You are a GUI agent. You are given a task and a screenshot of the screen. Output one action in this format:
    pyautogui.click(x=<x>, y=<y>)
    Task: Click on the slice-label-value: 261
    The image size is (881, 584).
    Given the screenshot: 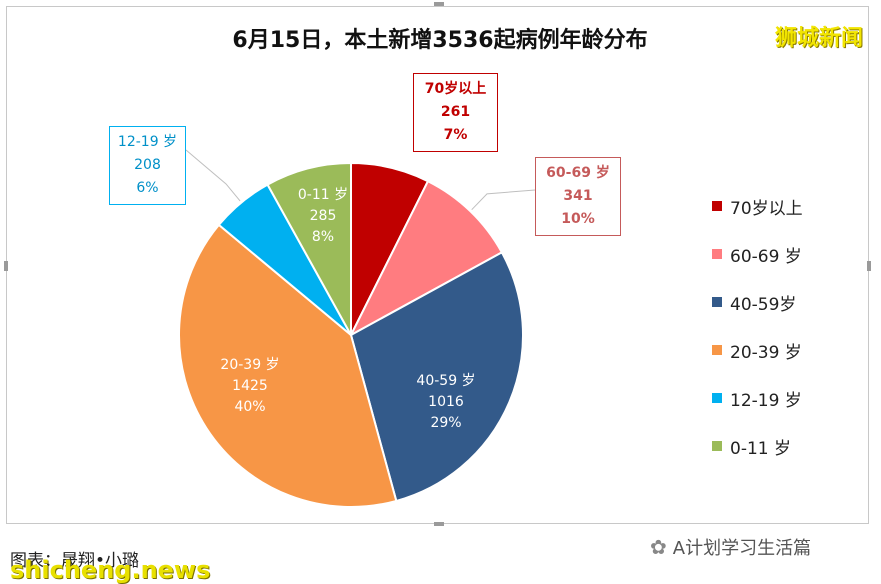 What is the action you would take?
    pyautogui.click(x=455, y=112)
    